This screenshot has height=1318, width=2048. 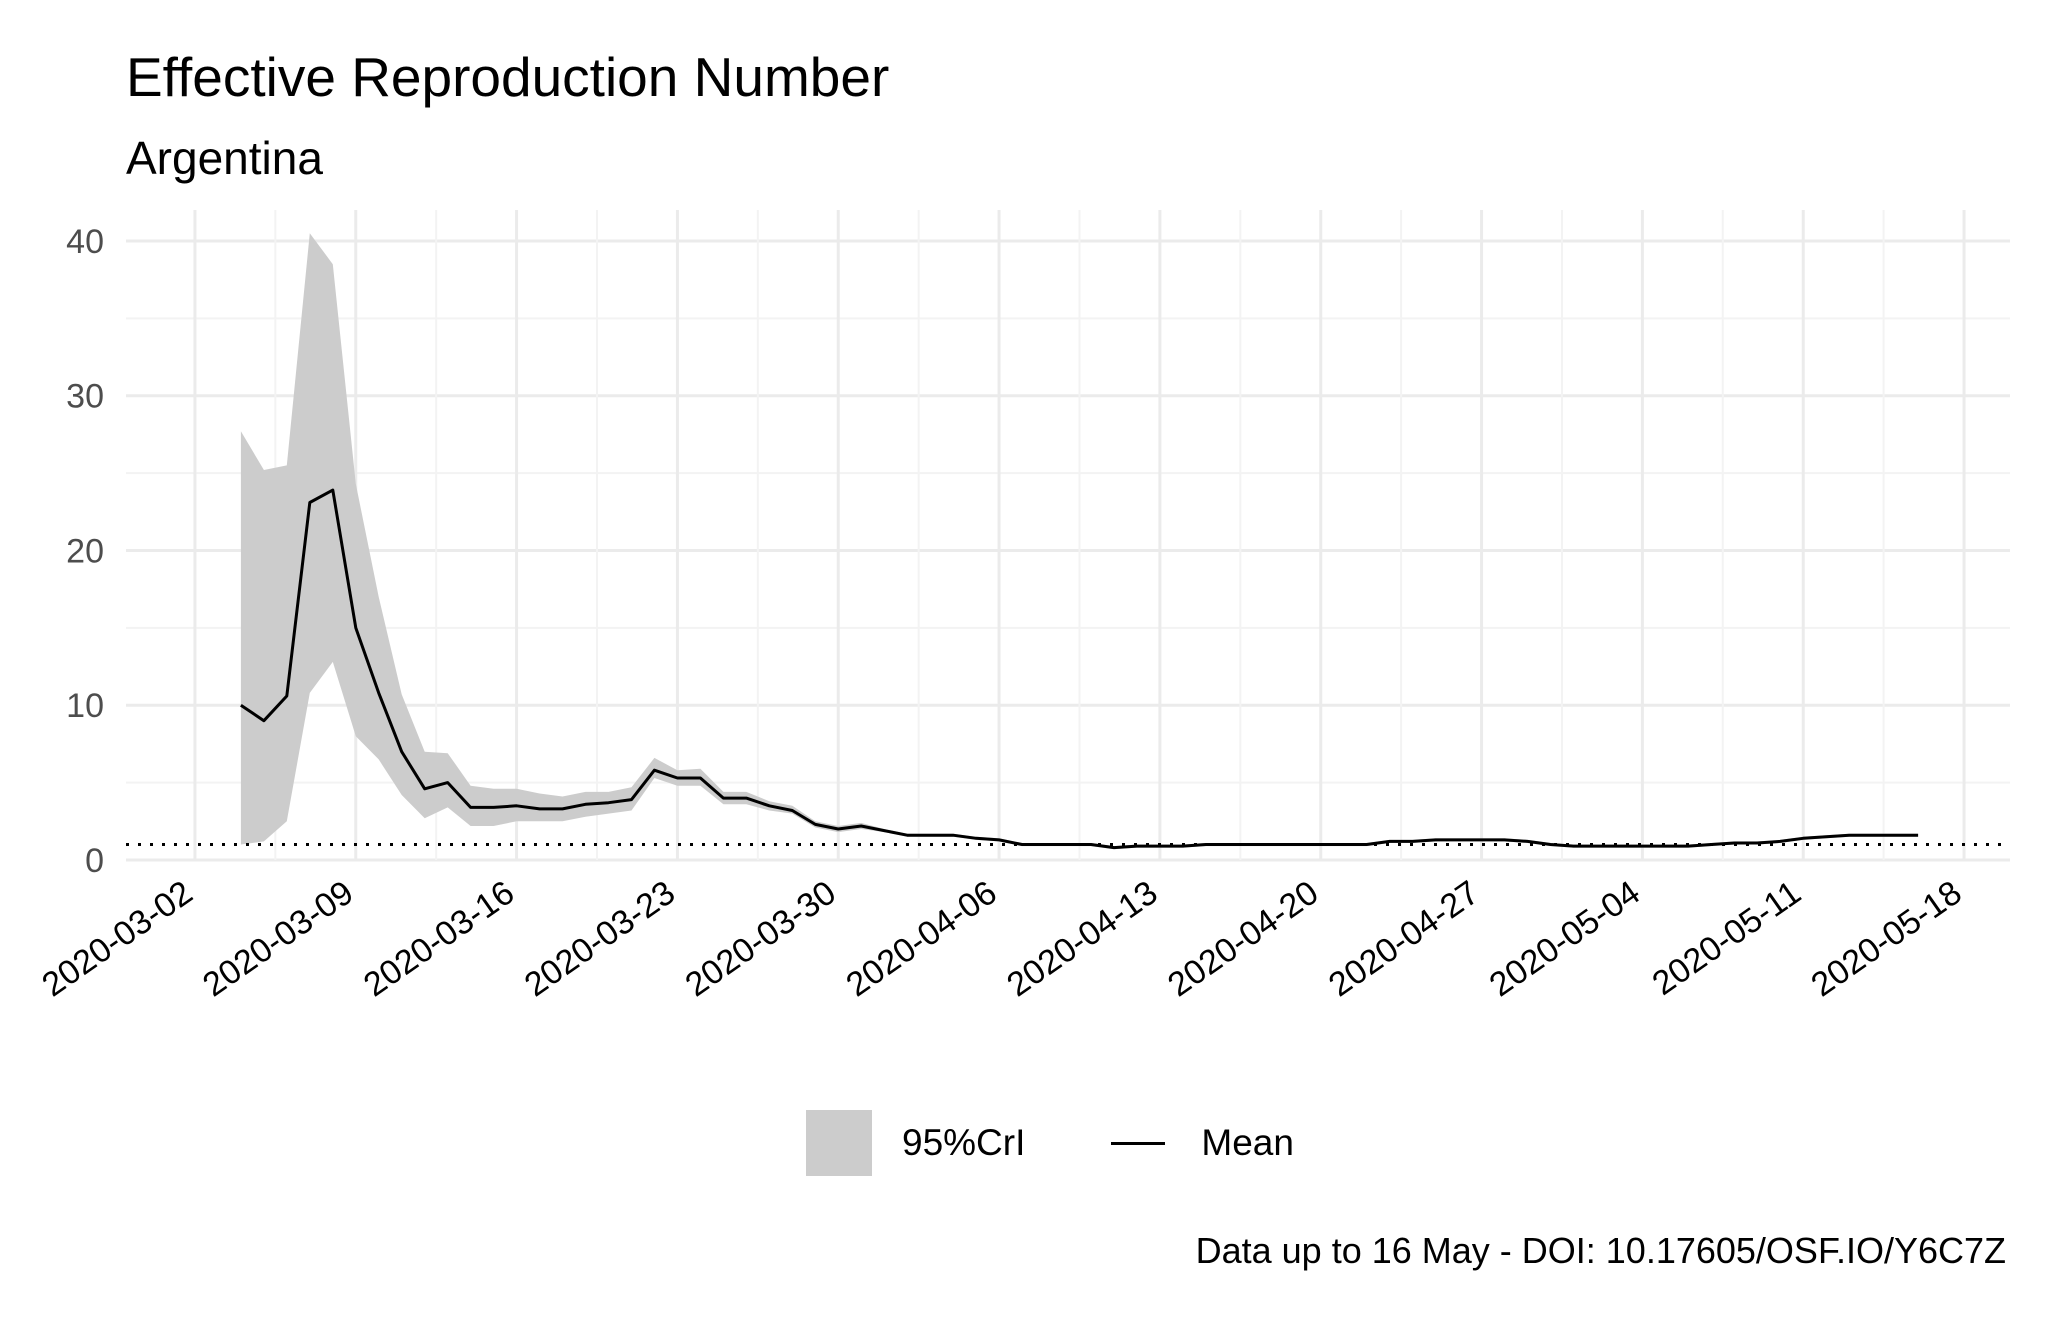 I want to click on legend-item-band: 95%CrI, so click(x=915, y=1143).